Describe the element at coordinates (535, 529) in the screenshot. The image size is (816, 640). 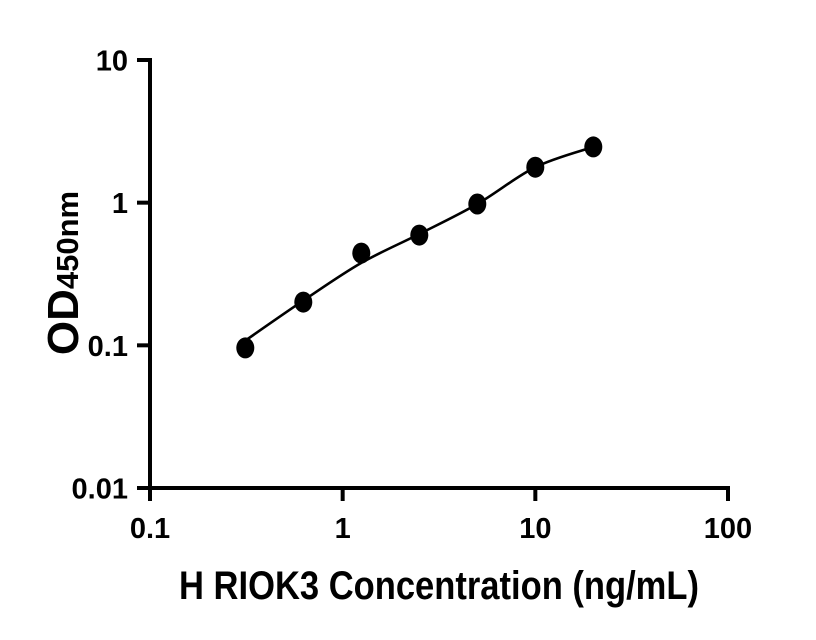
I see `x-tick-label: 10` at that location.